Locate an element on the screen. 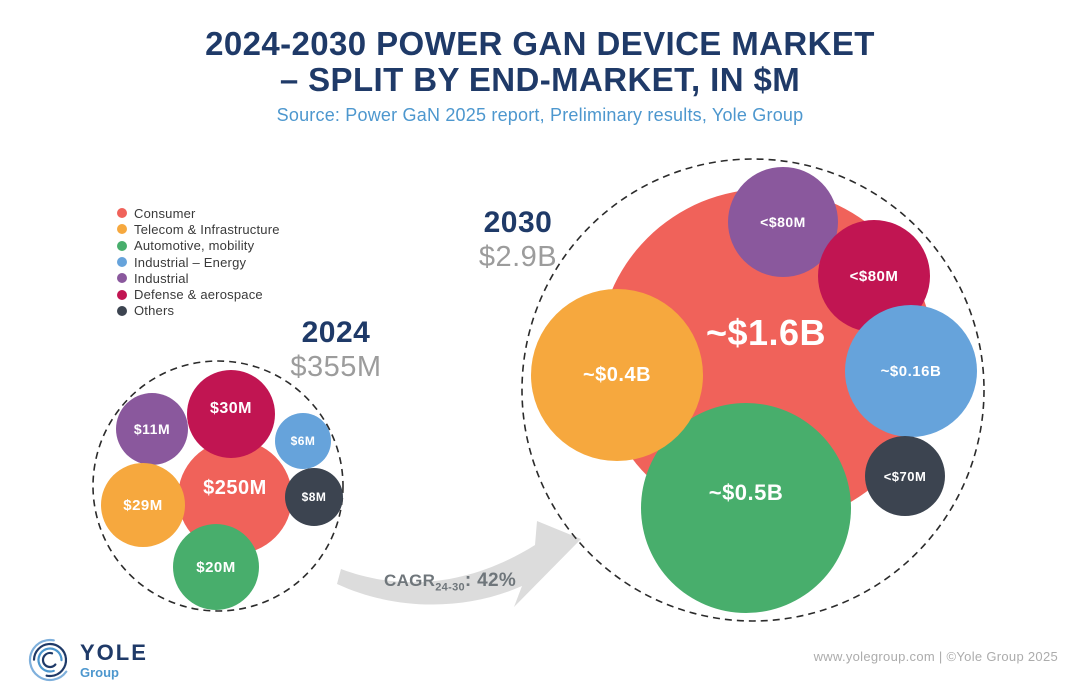  bubble-value-label: ~$0.4B is located at coordinates (617, 374).